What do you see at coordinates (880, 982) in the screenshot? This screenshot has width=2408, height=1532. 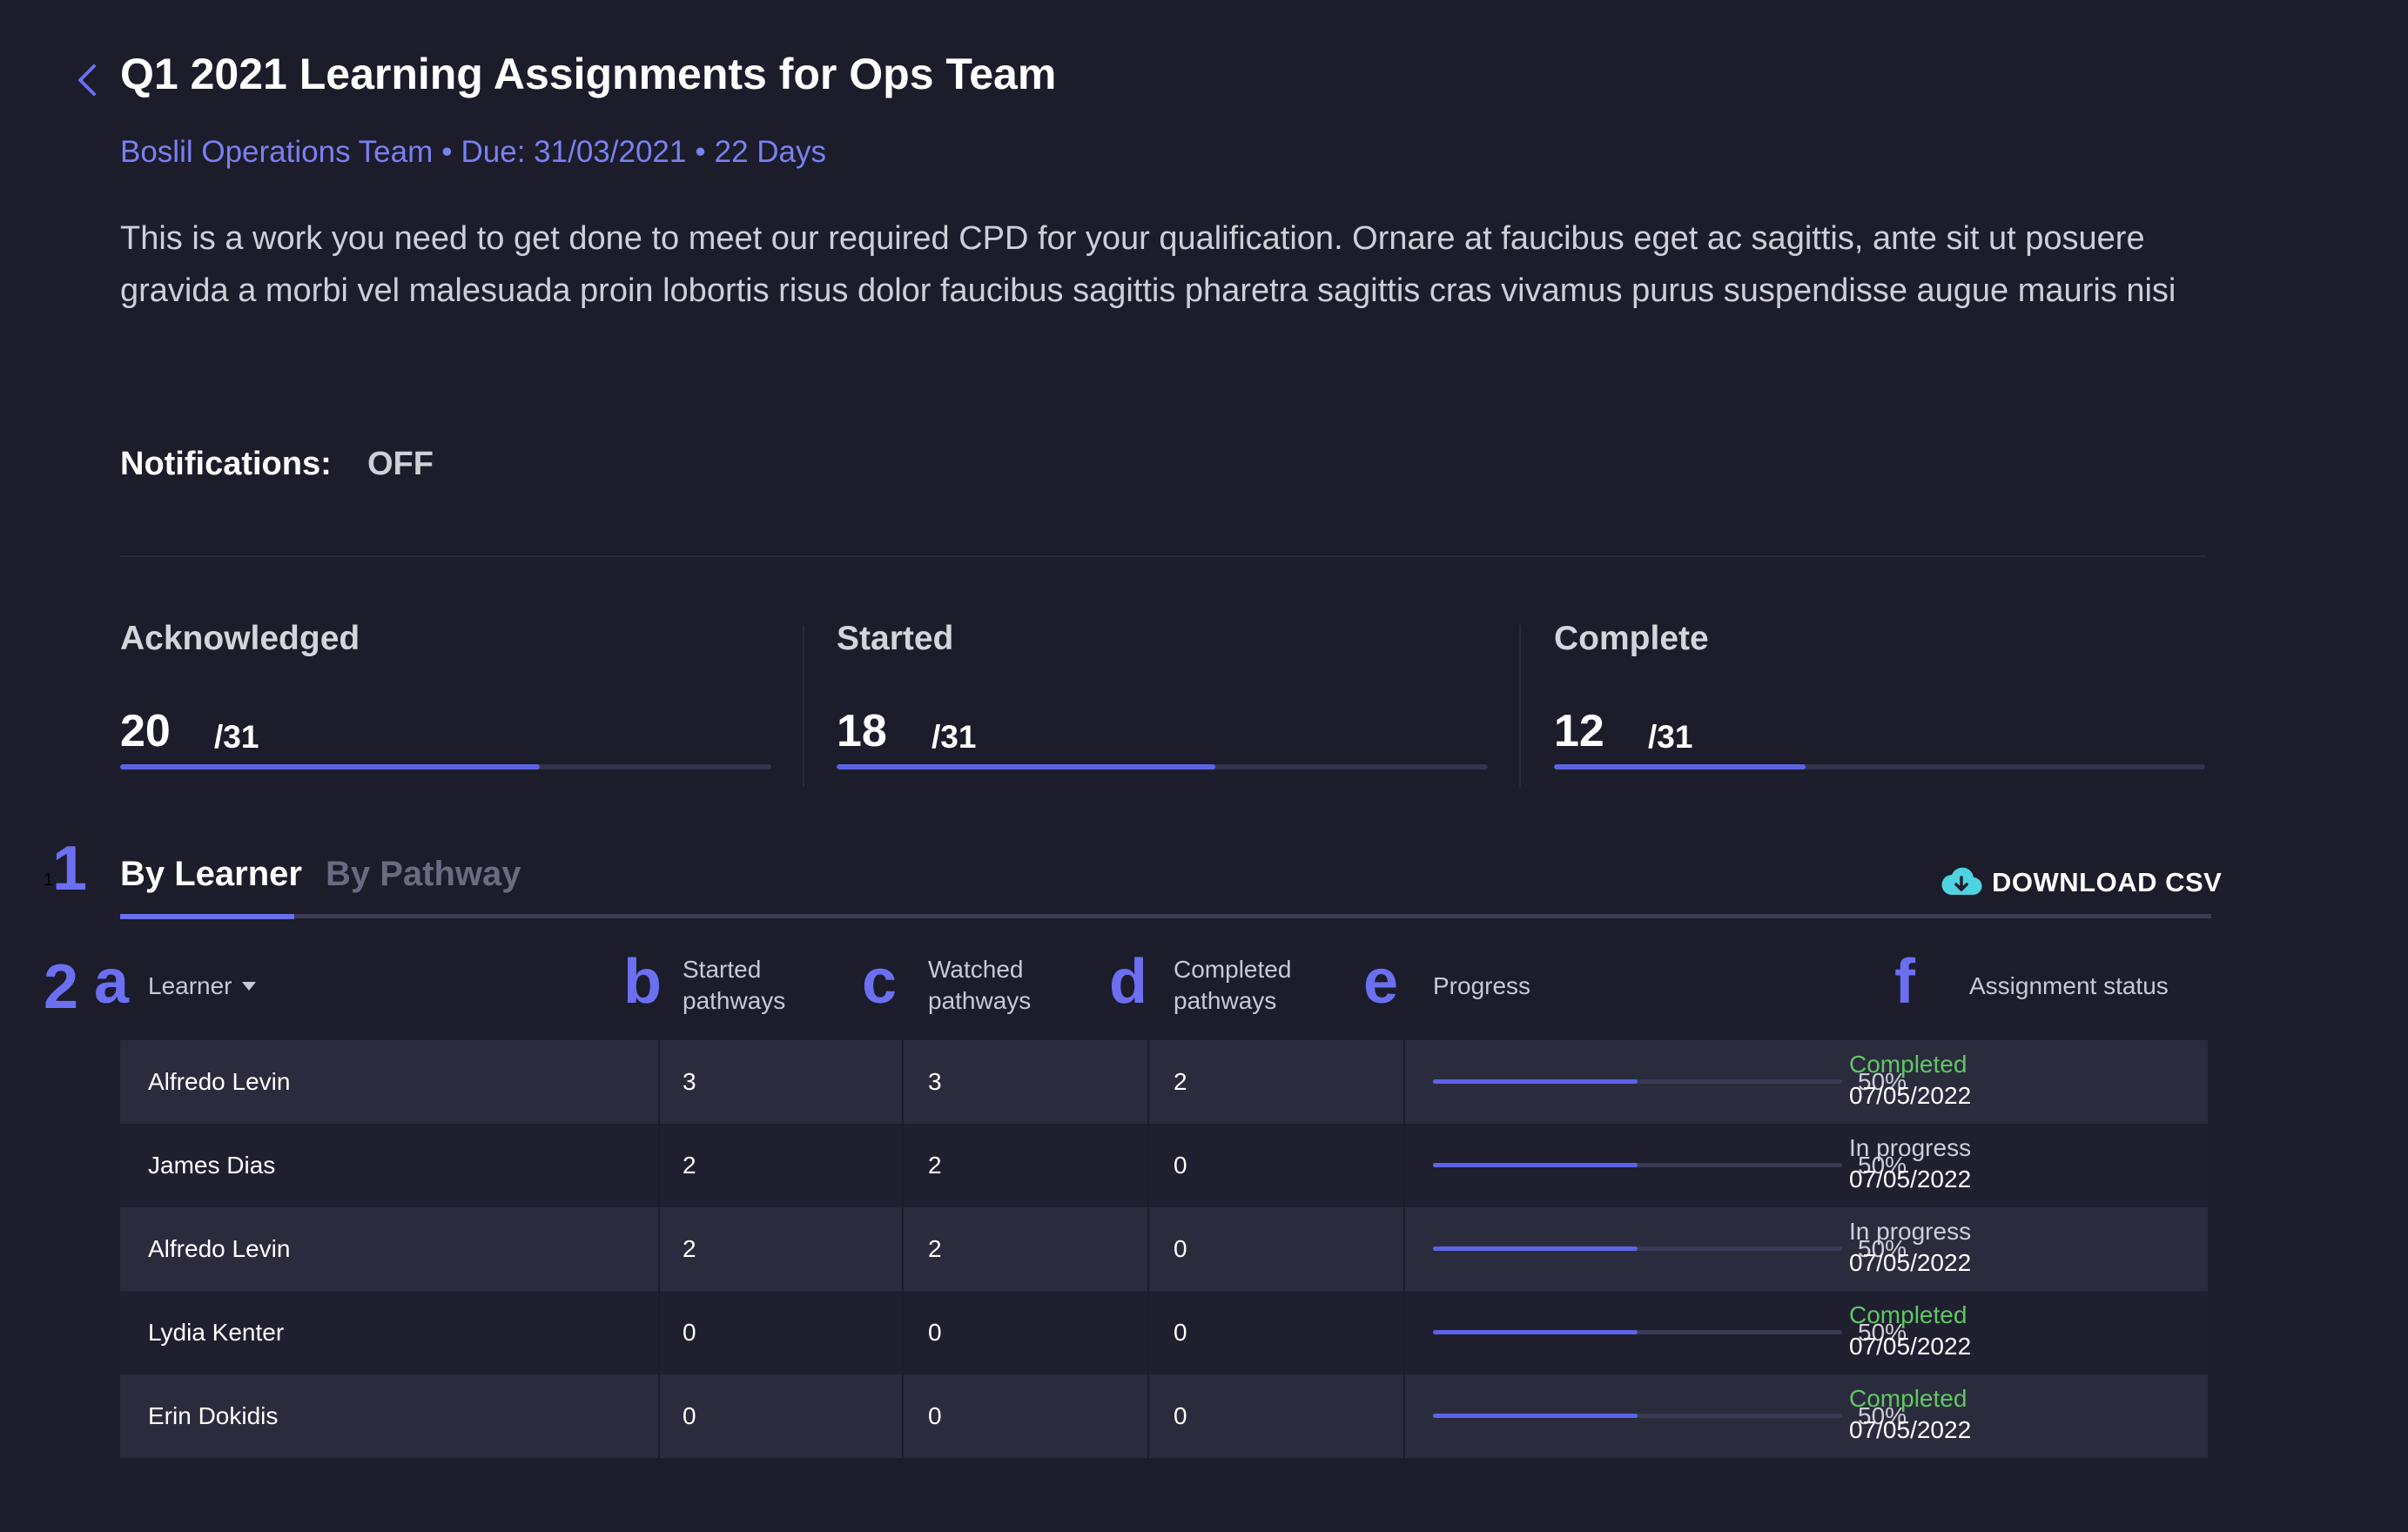 I see `annotation-marker-c: c` at bounding box center [880, 982].